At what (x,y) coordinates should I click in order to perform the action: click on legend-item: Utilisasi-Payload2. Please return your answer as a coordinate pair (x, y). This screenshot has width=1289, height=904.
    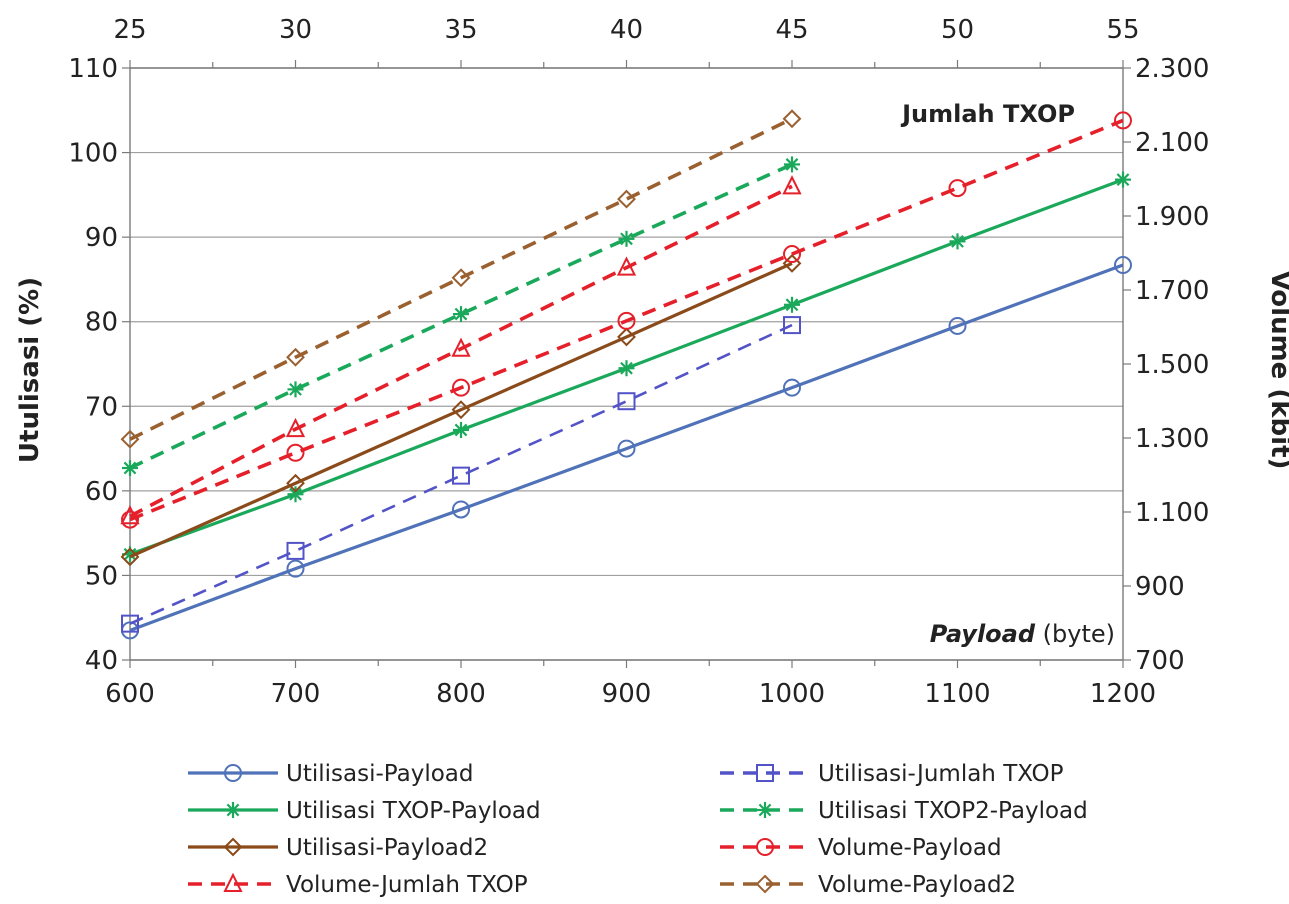
    Looking at the image, I should click on (338, 848).